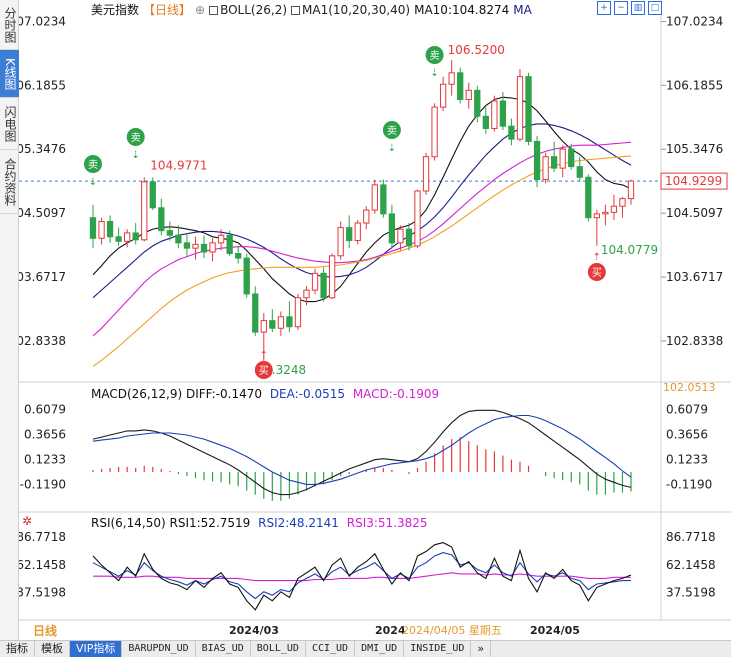  I want to click on side-tab-timeshare: 分时图, so click(9, 25).